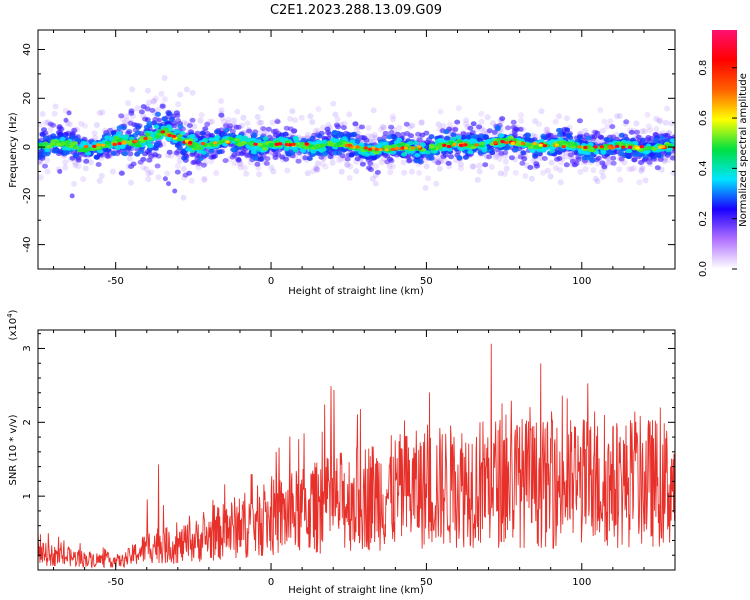  Describe the element at coordinates (703, 68) in the screenshot. I see `colorbar-tick-label: 0.8` at that location.